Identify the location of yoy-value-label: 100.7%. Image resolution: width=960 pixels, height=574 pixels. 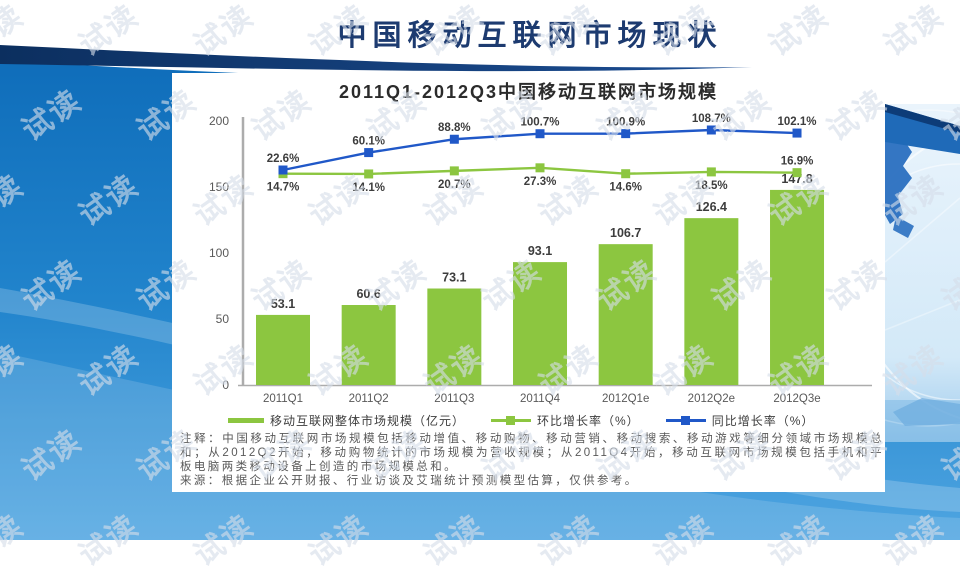
(540, 123).